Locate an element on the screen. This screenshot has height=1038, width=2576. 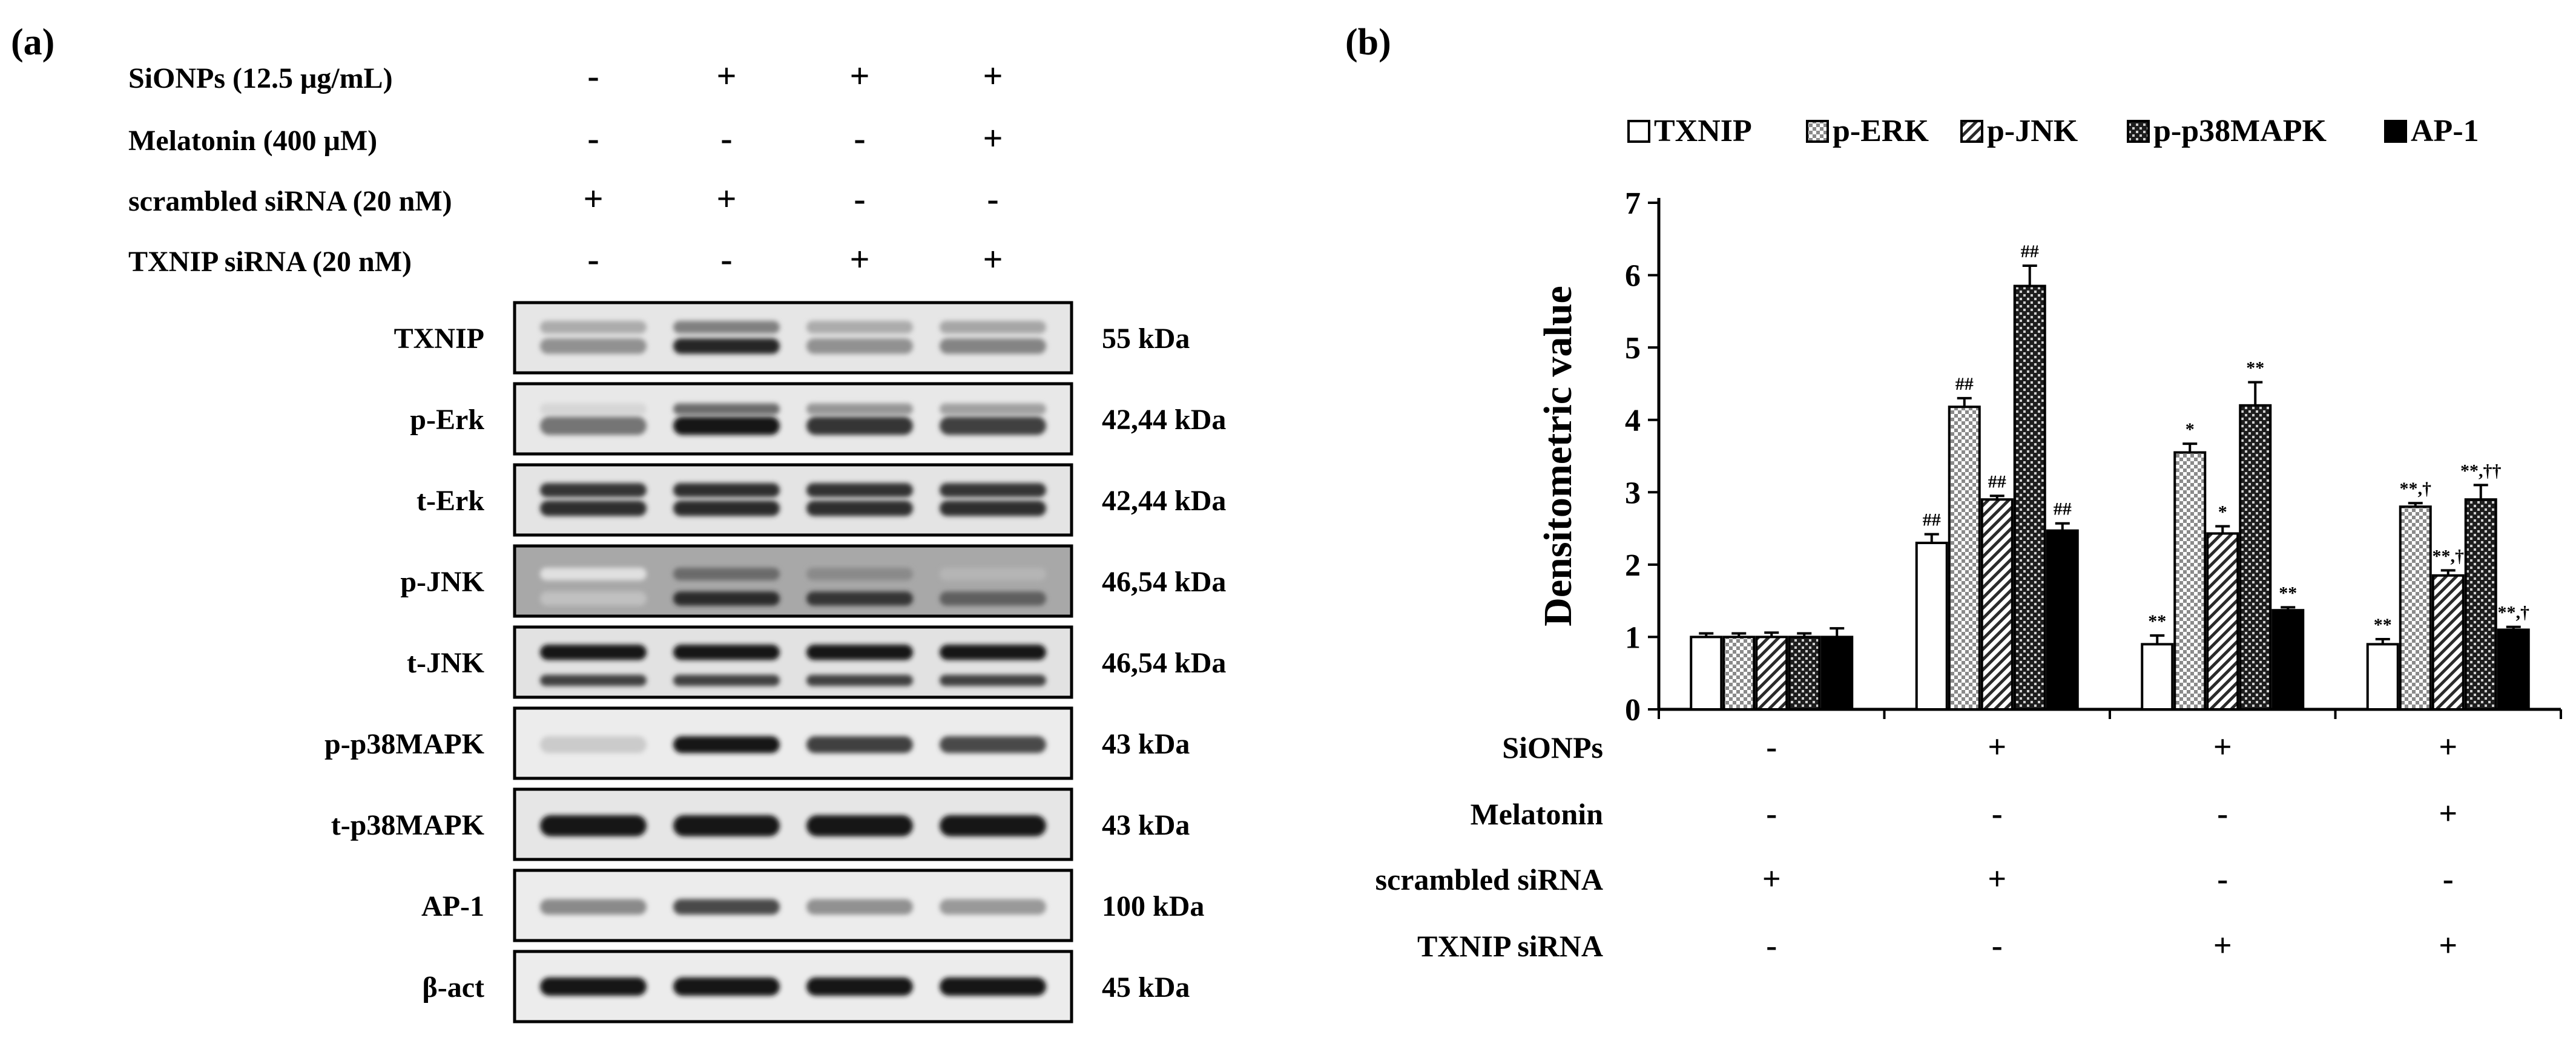
panel-b-label: (b) is located at coordinates (1368, 42).